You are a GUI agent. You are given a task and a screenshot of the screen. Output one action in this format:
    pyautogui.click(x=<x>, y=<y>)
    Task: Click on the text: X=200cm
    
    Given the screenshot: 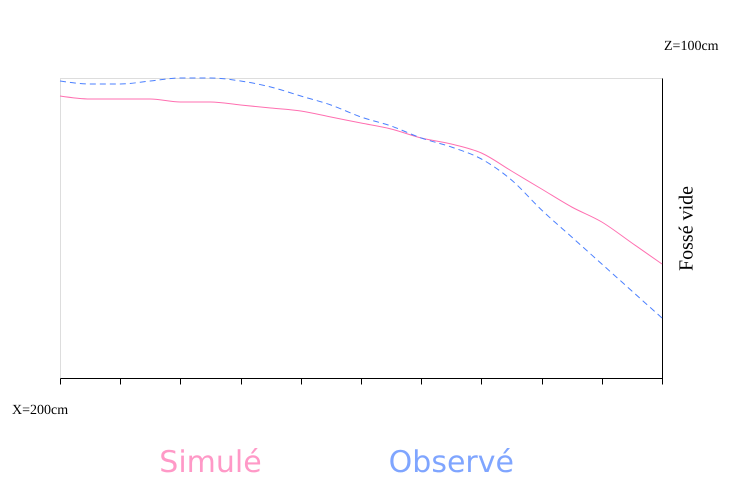 What is the action you would take?
    pyautogui.click(x=40, y=410)
    